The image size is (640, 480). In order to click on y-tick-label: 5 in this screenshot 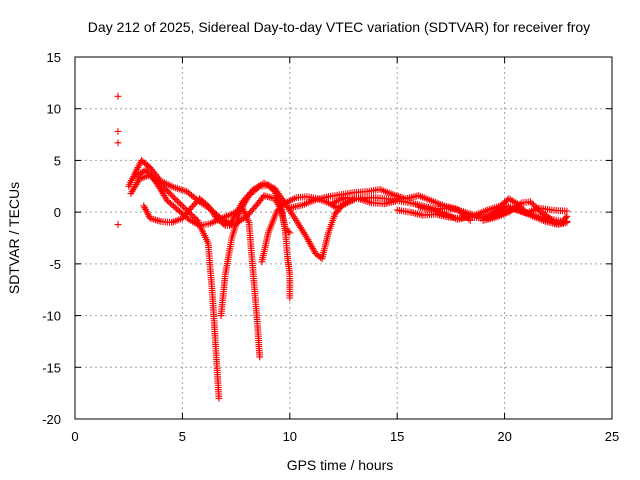, I will do `click(57, 160)`.